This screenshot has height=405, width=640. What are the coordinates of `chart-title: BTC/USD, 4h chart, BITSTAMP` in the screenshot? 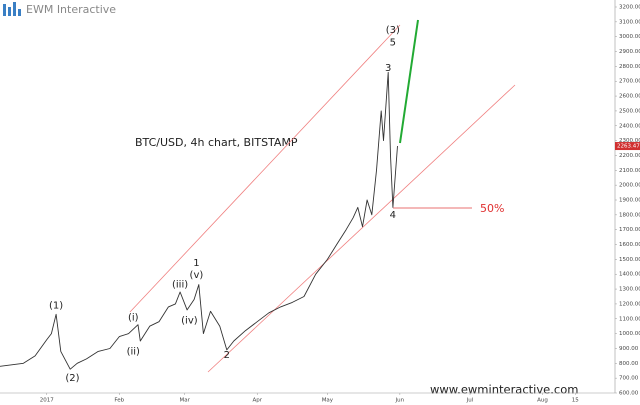 It's located at (216, 142).